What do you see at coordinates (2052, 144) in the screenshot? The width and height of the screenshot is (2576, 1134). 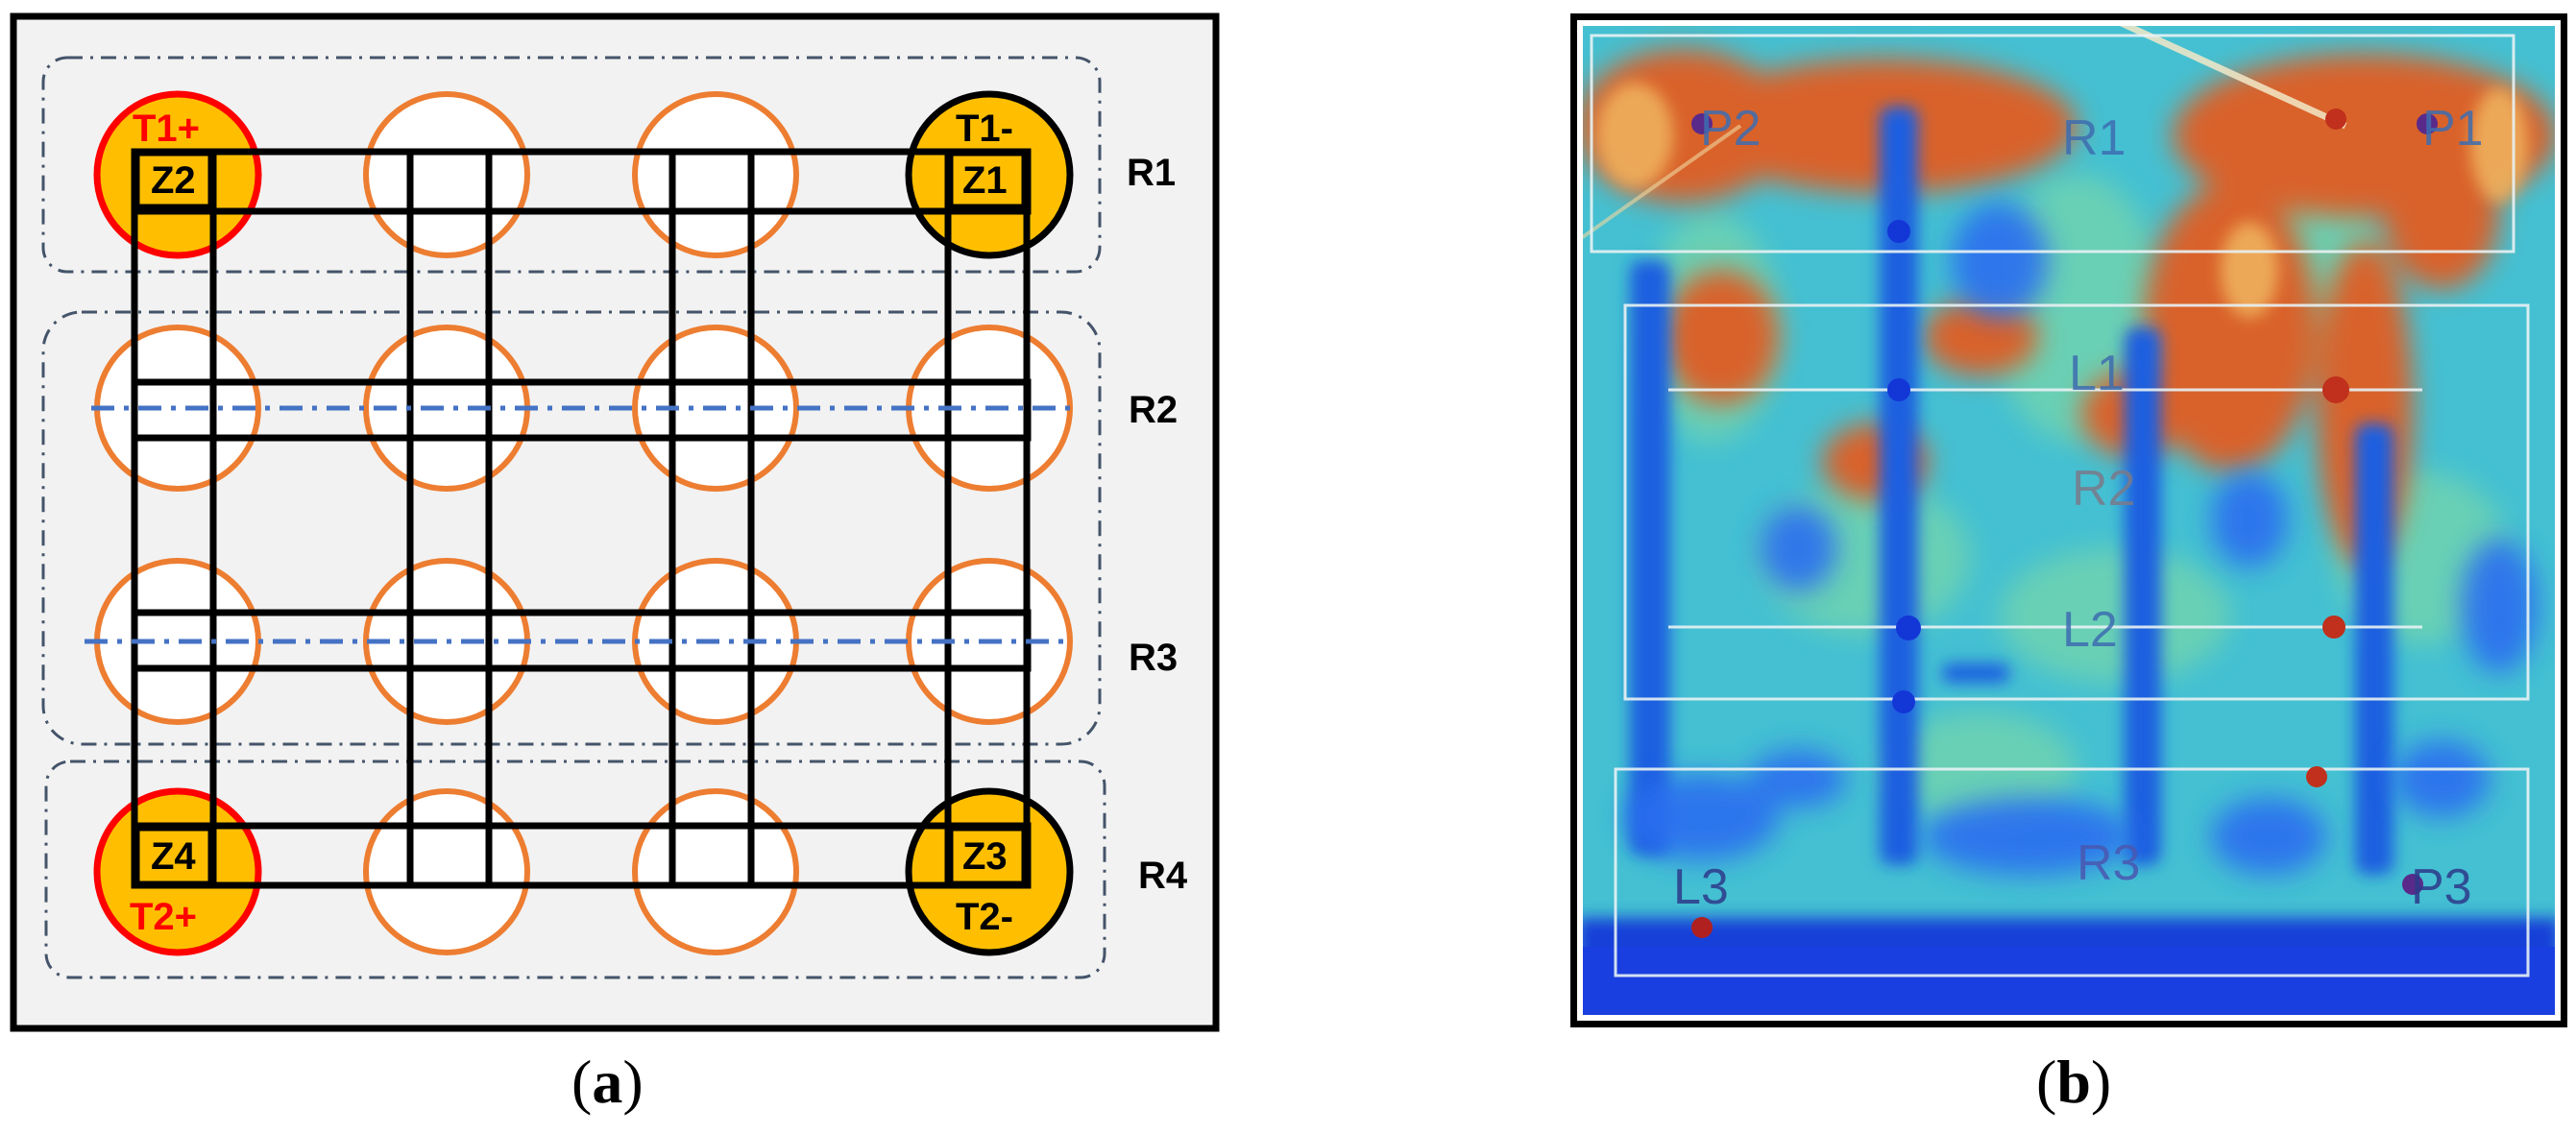 I see `region-r1-rect` at bounding box center [2052, 144].